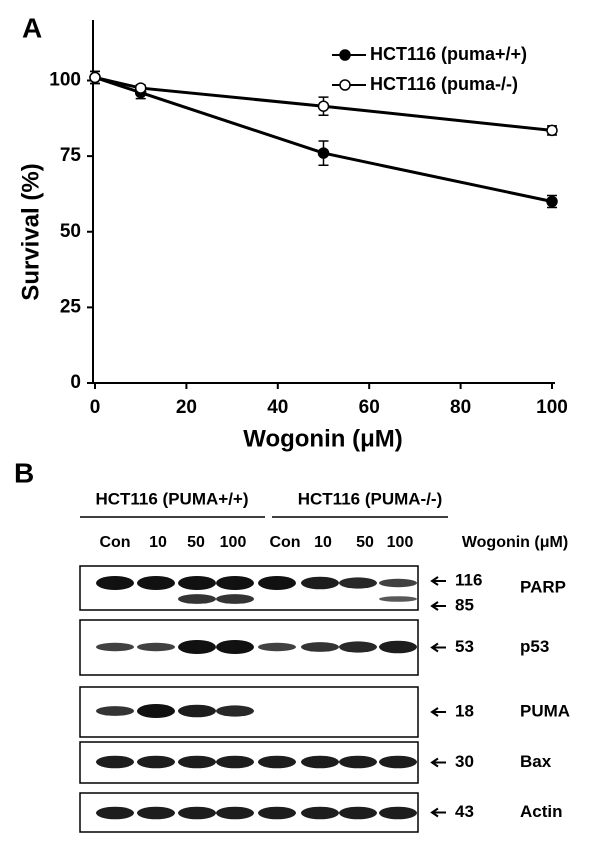  What do you see at coordinates (515, 542) in the screenshot?
I see `treatment-label: Wogonin (μM)` at bounding box center [515, 542].